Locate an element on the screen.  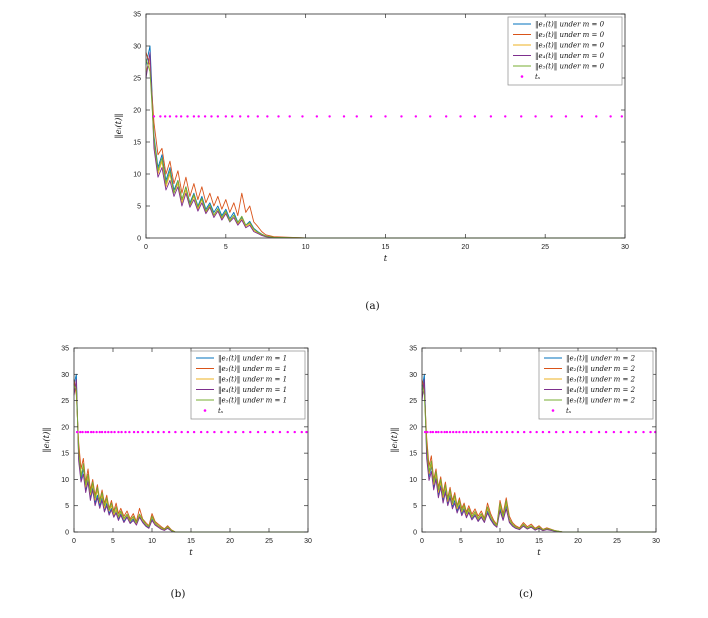
subplot-b-caption: (b) is located at coordinates (178, 594).